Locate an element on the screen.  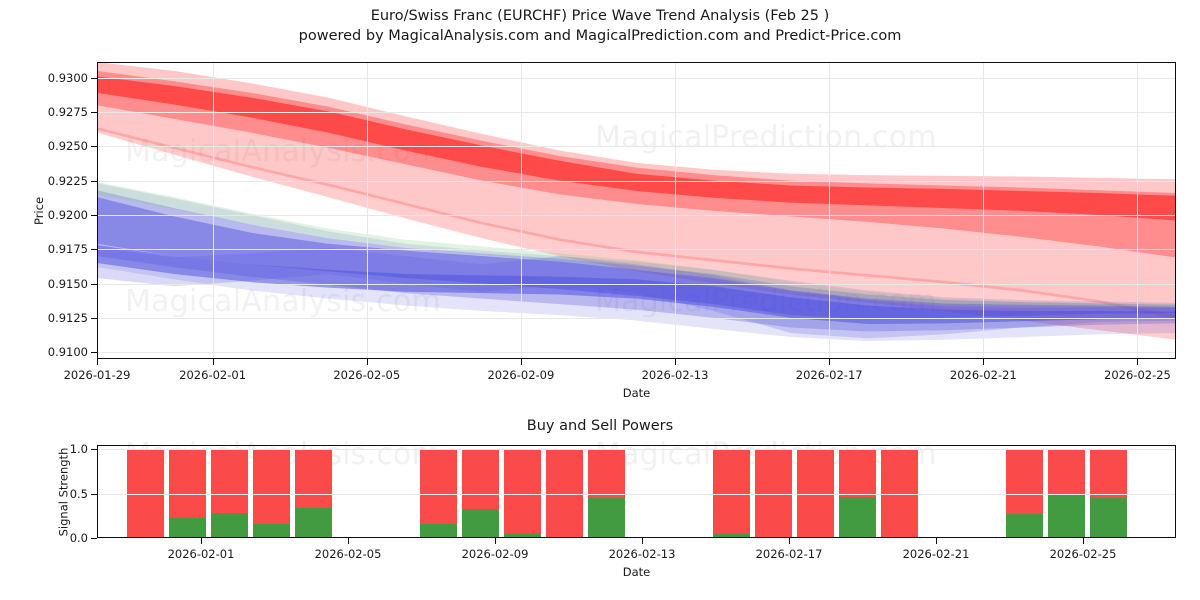
bars-ytick-label: 1.0 is located at coordinates (78, 449).